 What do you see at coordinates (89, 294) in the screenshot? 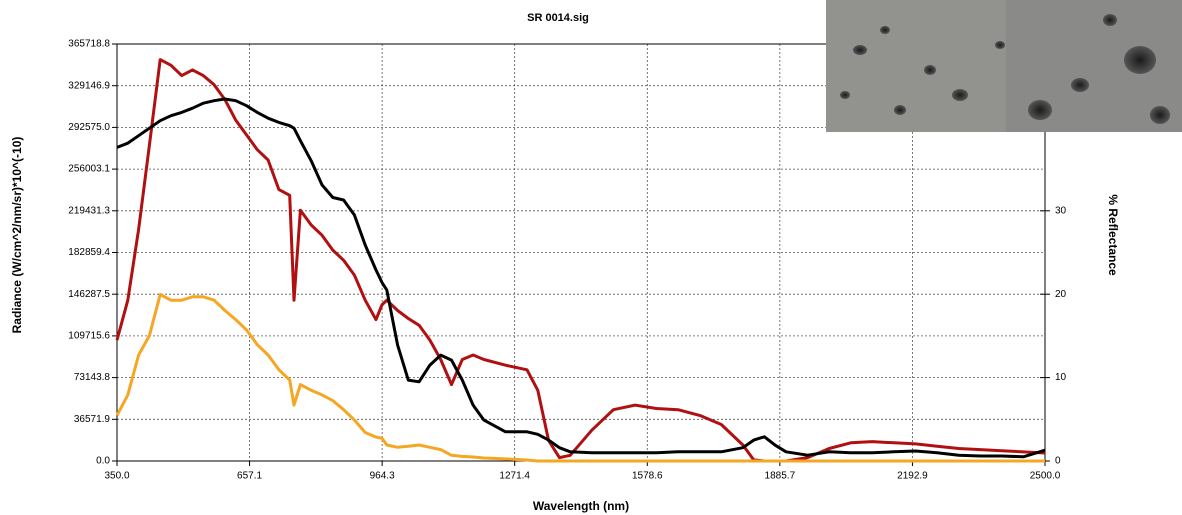
I see `y-tick-label: 146287.5` at bounding box center [89, 294].